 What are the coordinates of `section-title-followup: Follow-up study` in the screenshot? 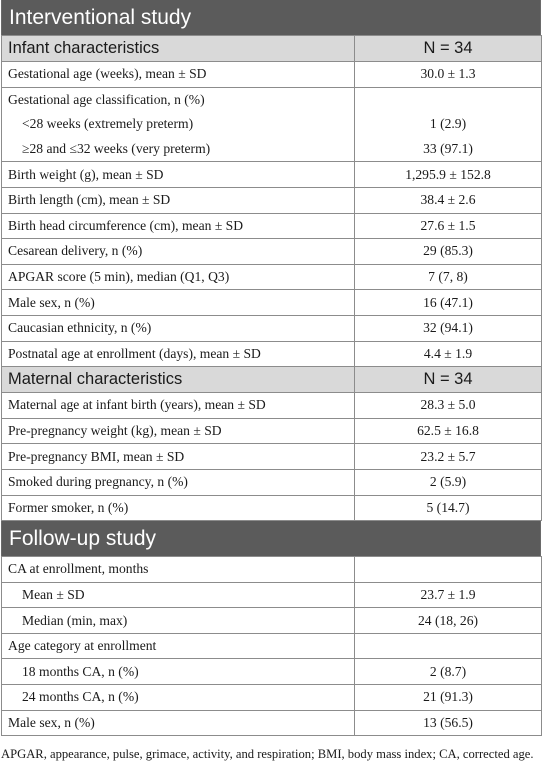 It's located at (271, 539).